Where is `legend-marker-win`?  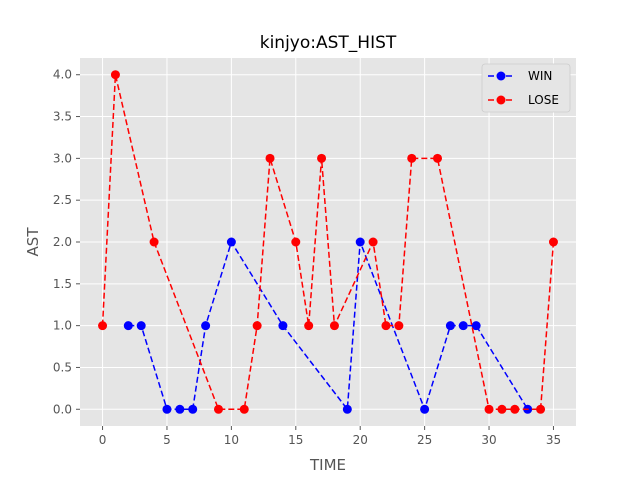
legend-marker-win is located at coordinates (501, 76).